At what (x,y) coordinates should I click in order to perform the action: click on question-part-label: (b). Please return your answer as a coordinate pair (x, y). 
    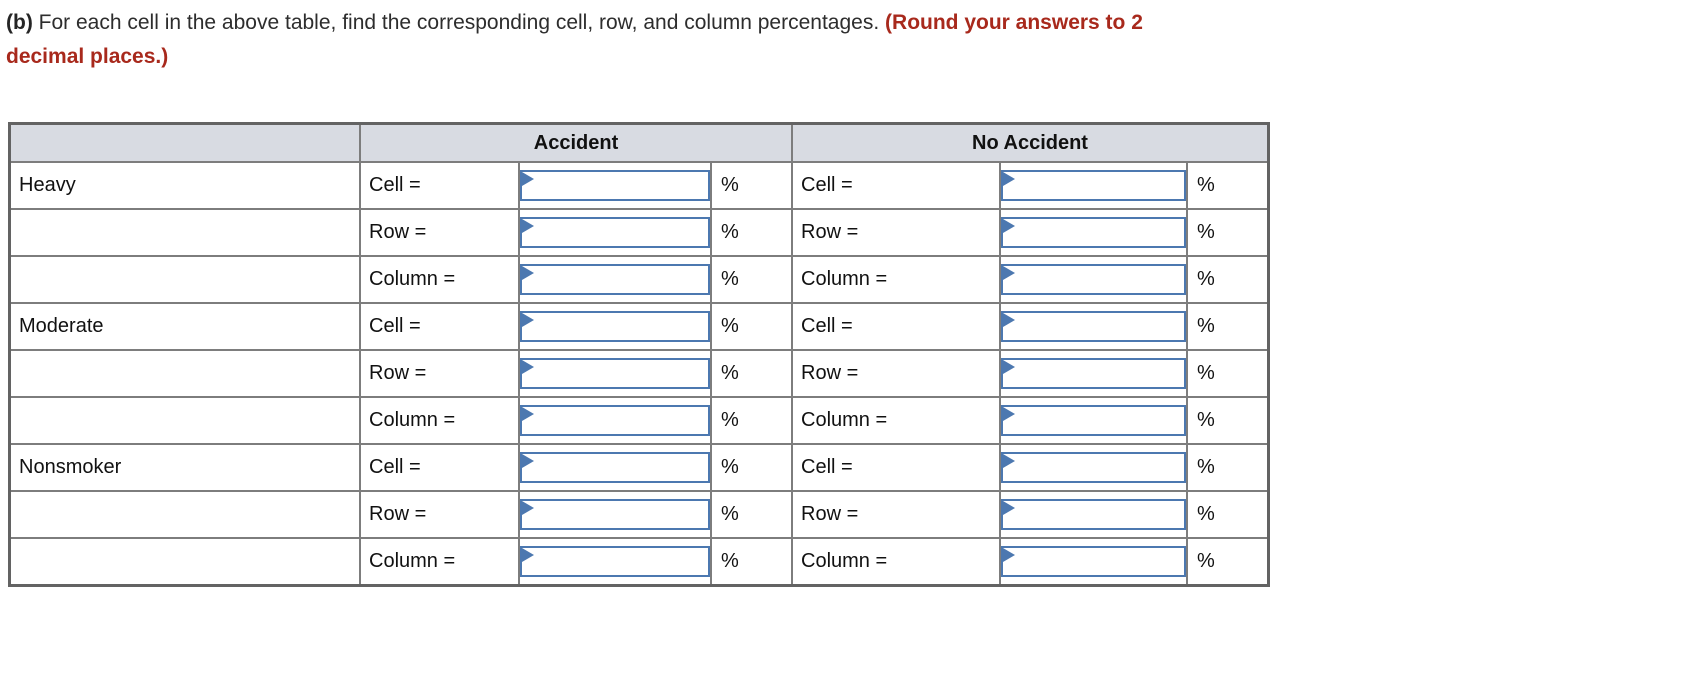
    Looking at the image, I should click on (19, 22).